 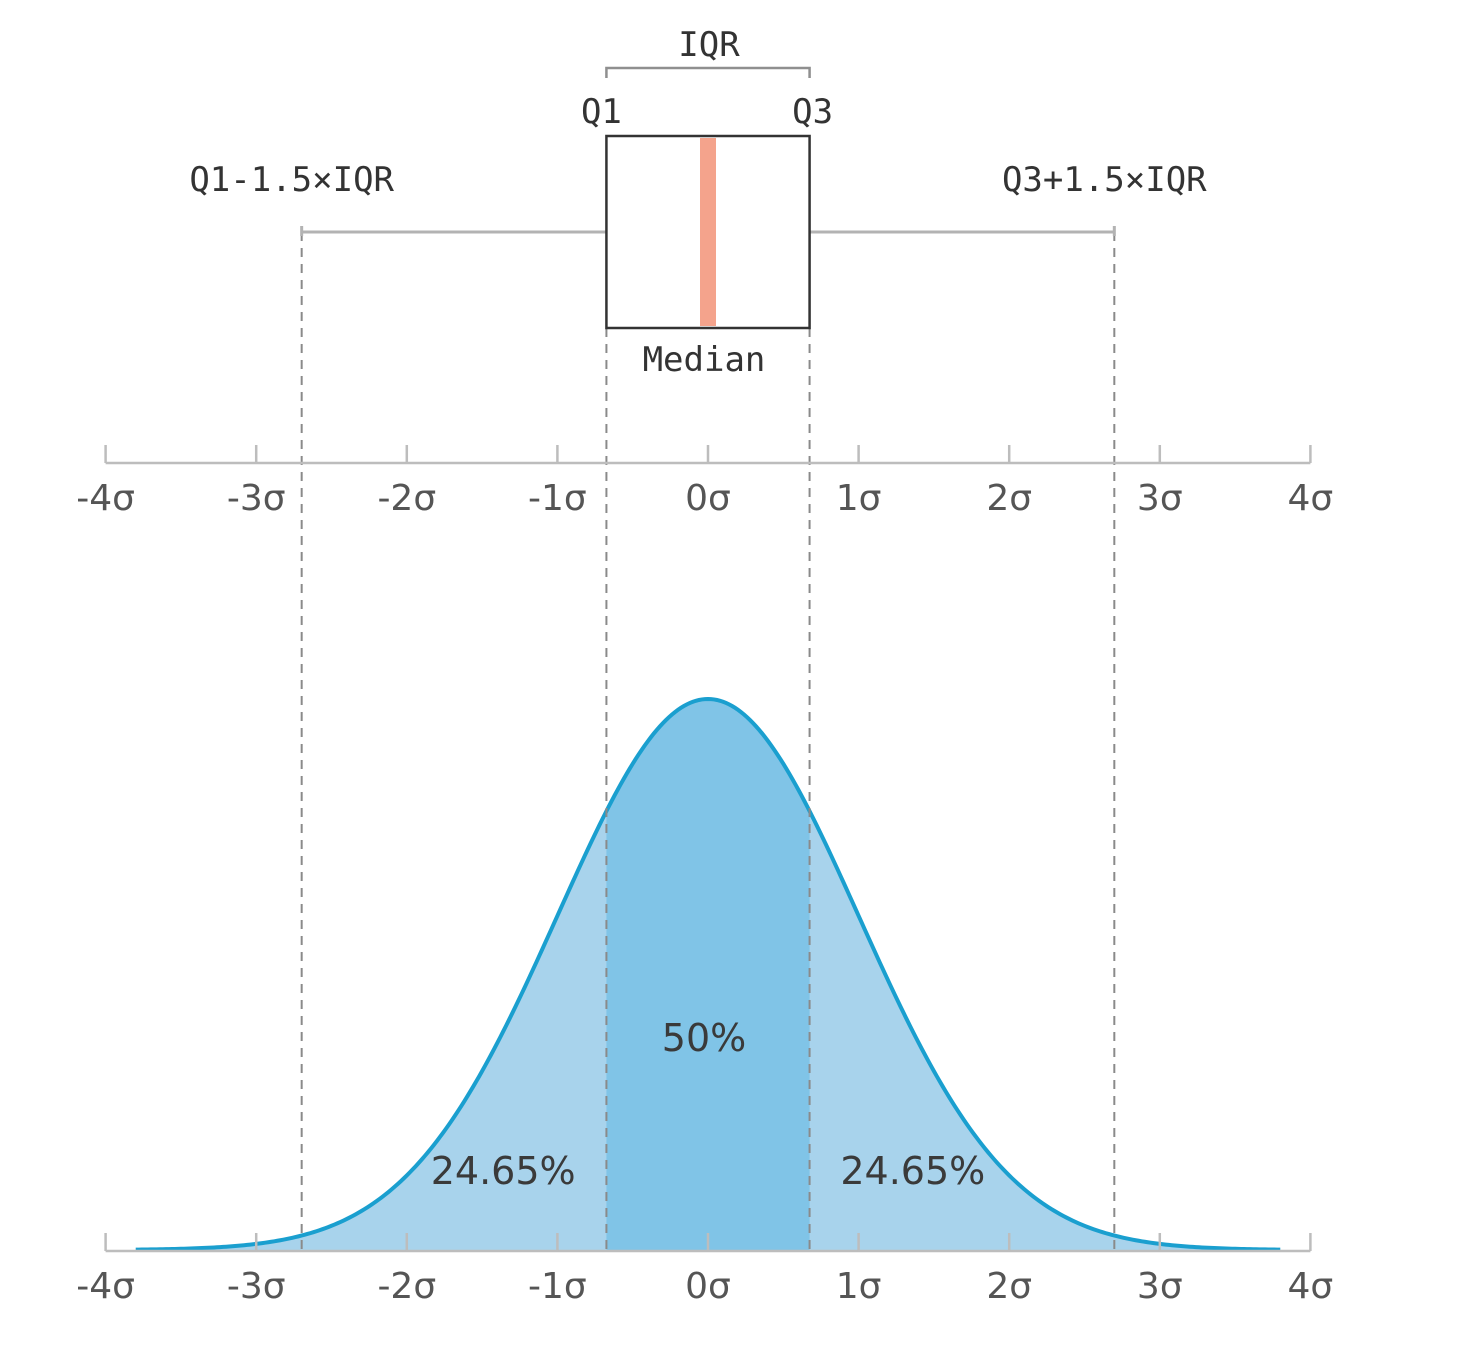 What do you see at coordinates (1311, 498) in the screenshot?
I see `top-tick-label: 4σ` at bounding box center [1311, 498].